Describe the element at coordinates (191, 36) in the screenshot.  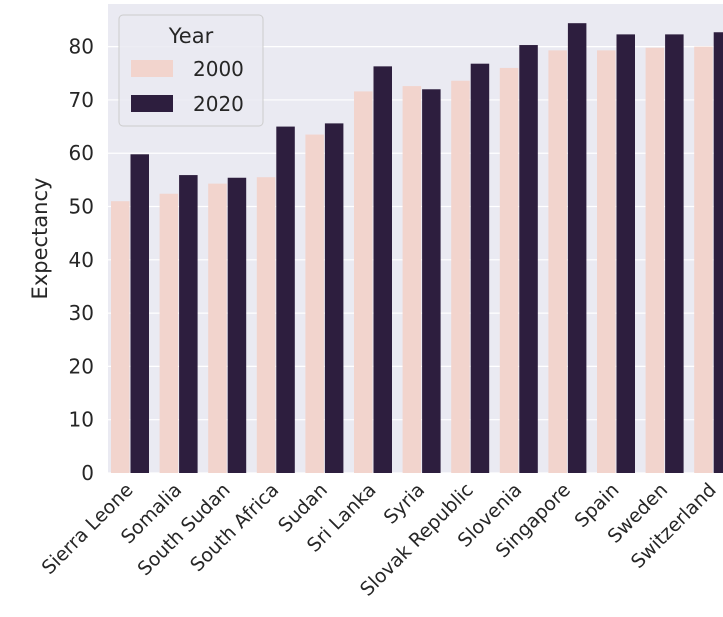
I see `legend-title: Year` at that location.